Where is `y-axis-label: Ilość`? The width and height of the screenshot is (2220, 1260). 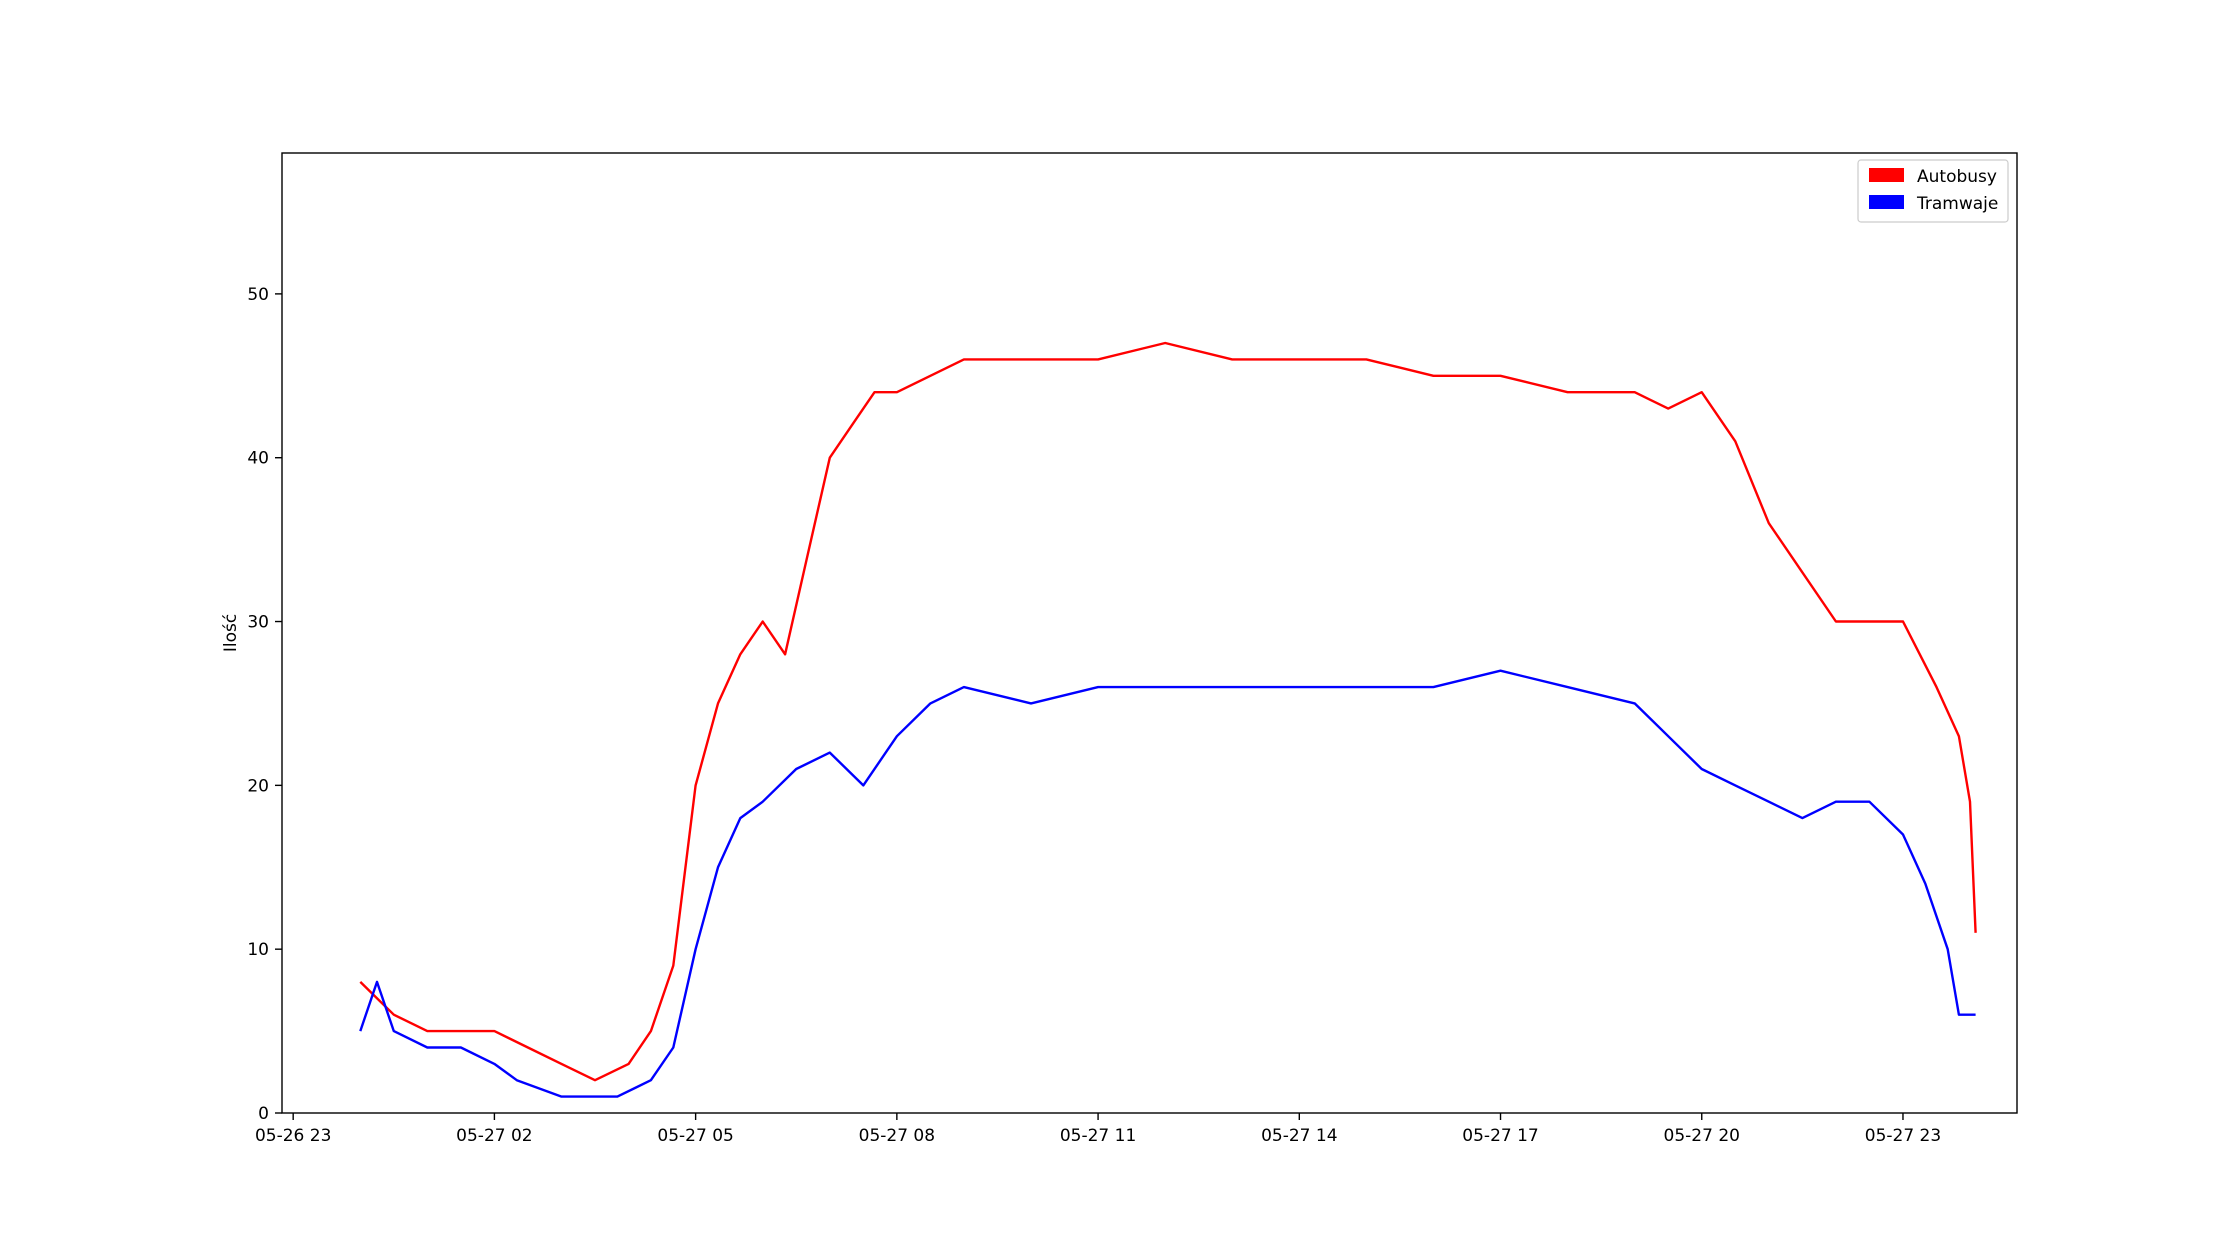
y-axis-label: Ilość is located at coordinates (231, 633).